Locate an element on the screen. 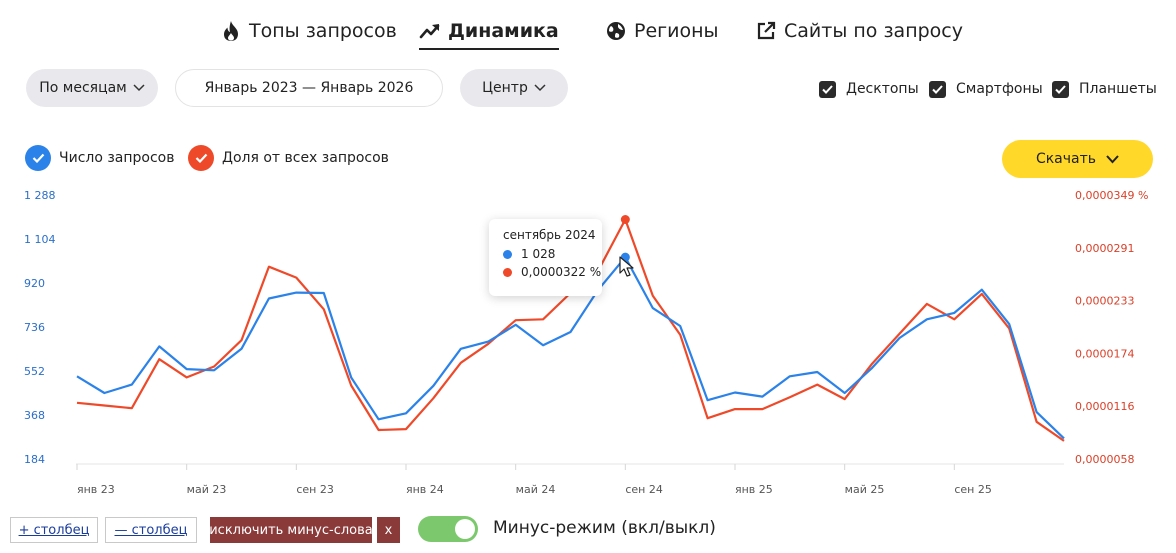 The width and height of the screenshot is (1176, 553). left-tick-label: 1 104 is located at coordinates (40, 239).